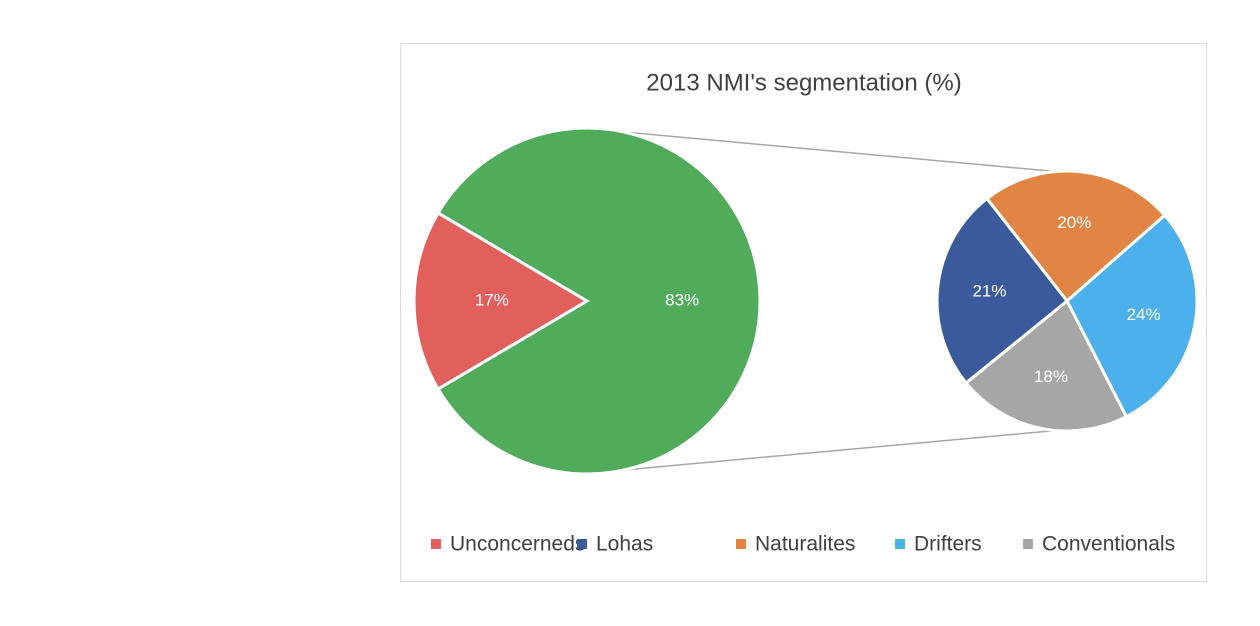 The image size is (1260, 626). I want to click on legend-label-conventionals: Conventionals, so click(1108, 544).